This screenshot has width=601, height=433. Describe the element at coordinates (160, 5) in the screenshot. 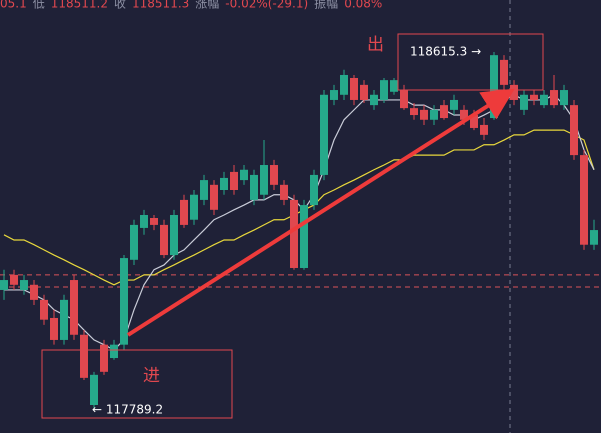

I see `header-text: 118511.3` at that location.